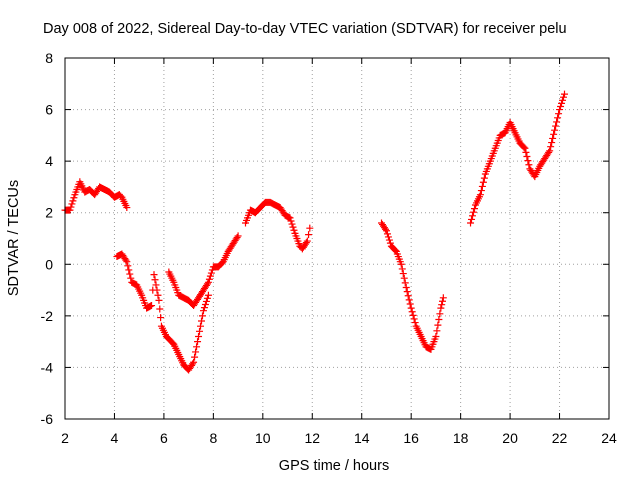 The height and width of the screenshot is (480, 640). What do you see at coordinates (560, 438) in the screenshot?
I see `x-tick-label: 22` at bounding box center [560, 438].